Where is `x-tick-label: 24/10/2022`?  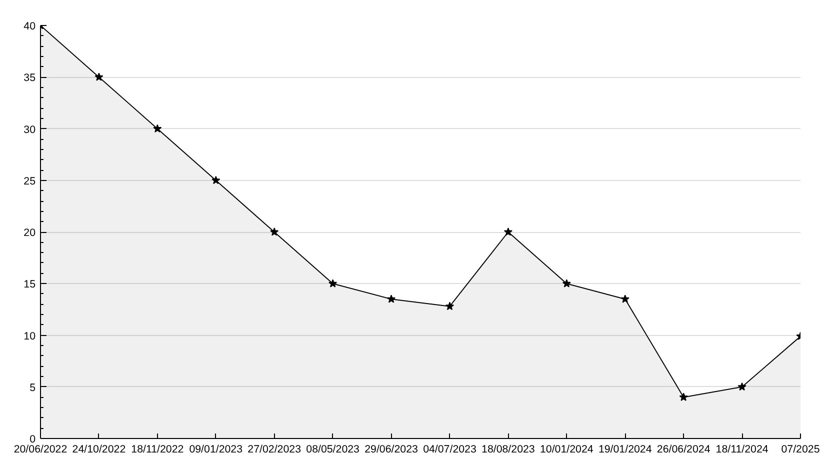 x-tick-label: 24/10/2022 is located at coordinates (99, 450).